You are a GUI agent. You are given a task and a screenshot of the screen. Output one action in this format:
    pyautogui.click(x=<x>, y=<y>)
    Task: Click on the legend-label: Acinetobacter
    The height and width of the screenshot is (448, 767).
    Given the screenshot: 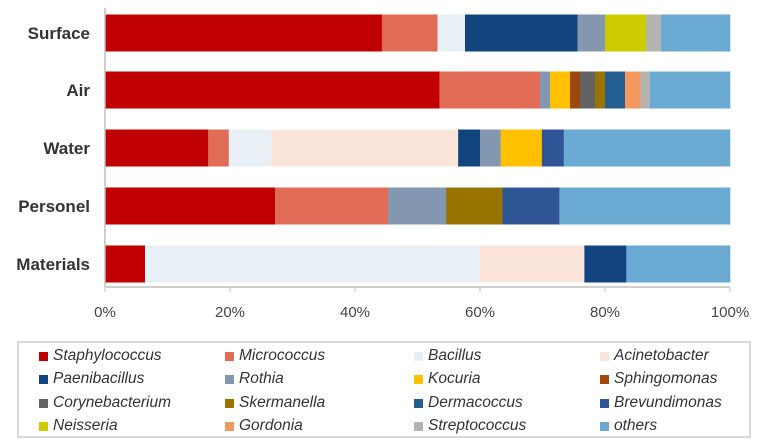 What is the action you would take?
    pyautogui.click(x=661, y=355)
    